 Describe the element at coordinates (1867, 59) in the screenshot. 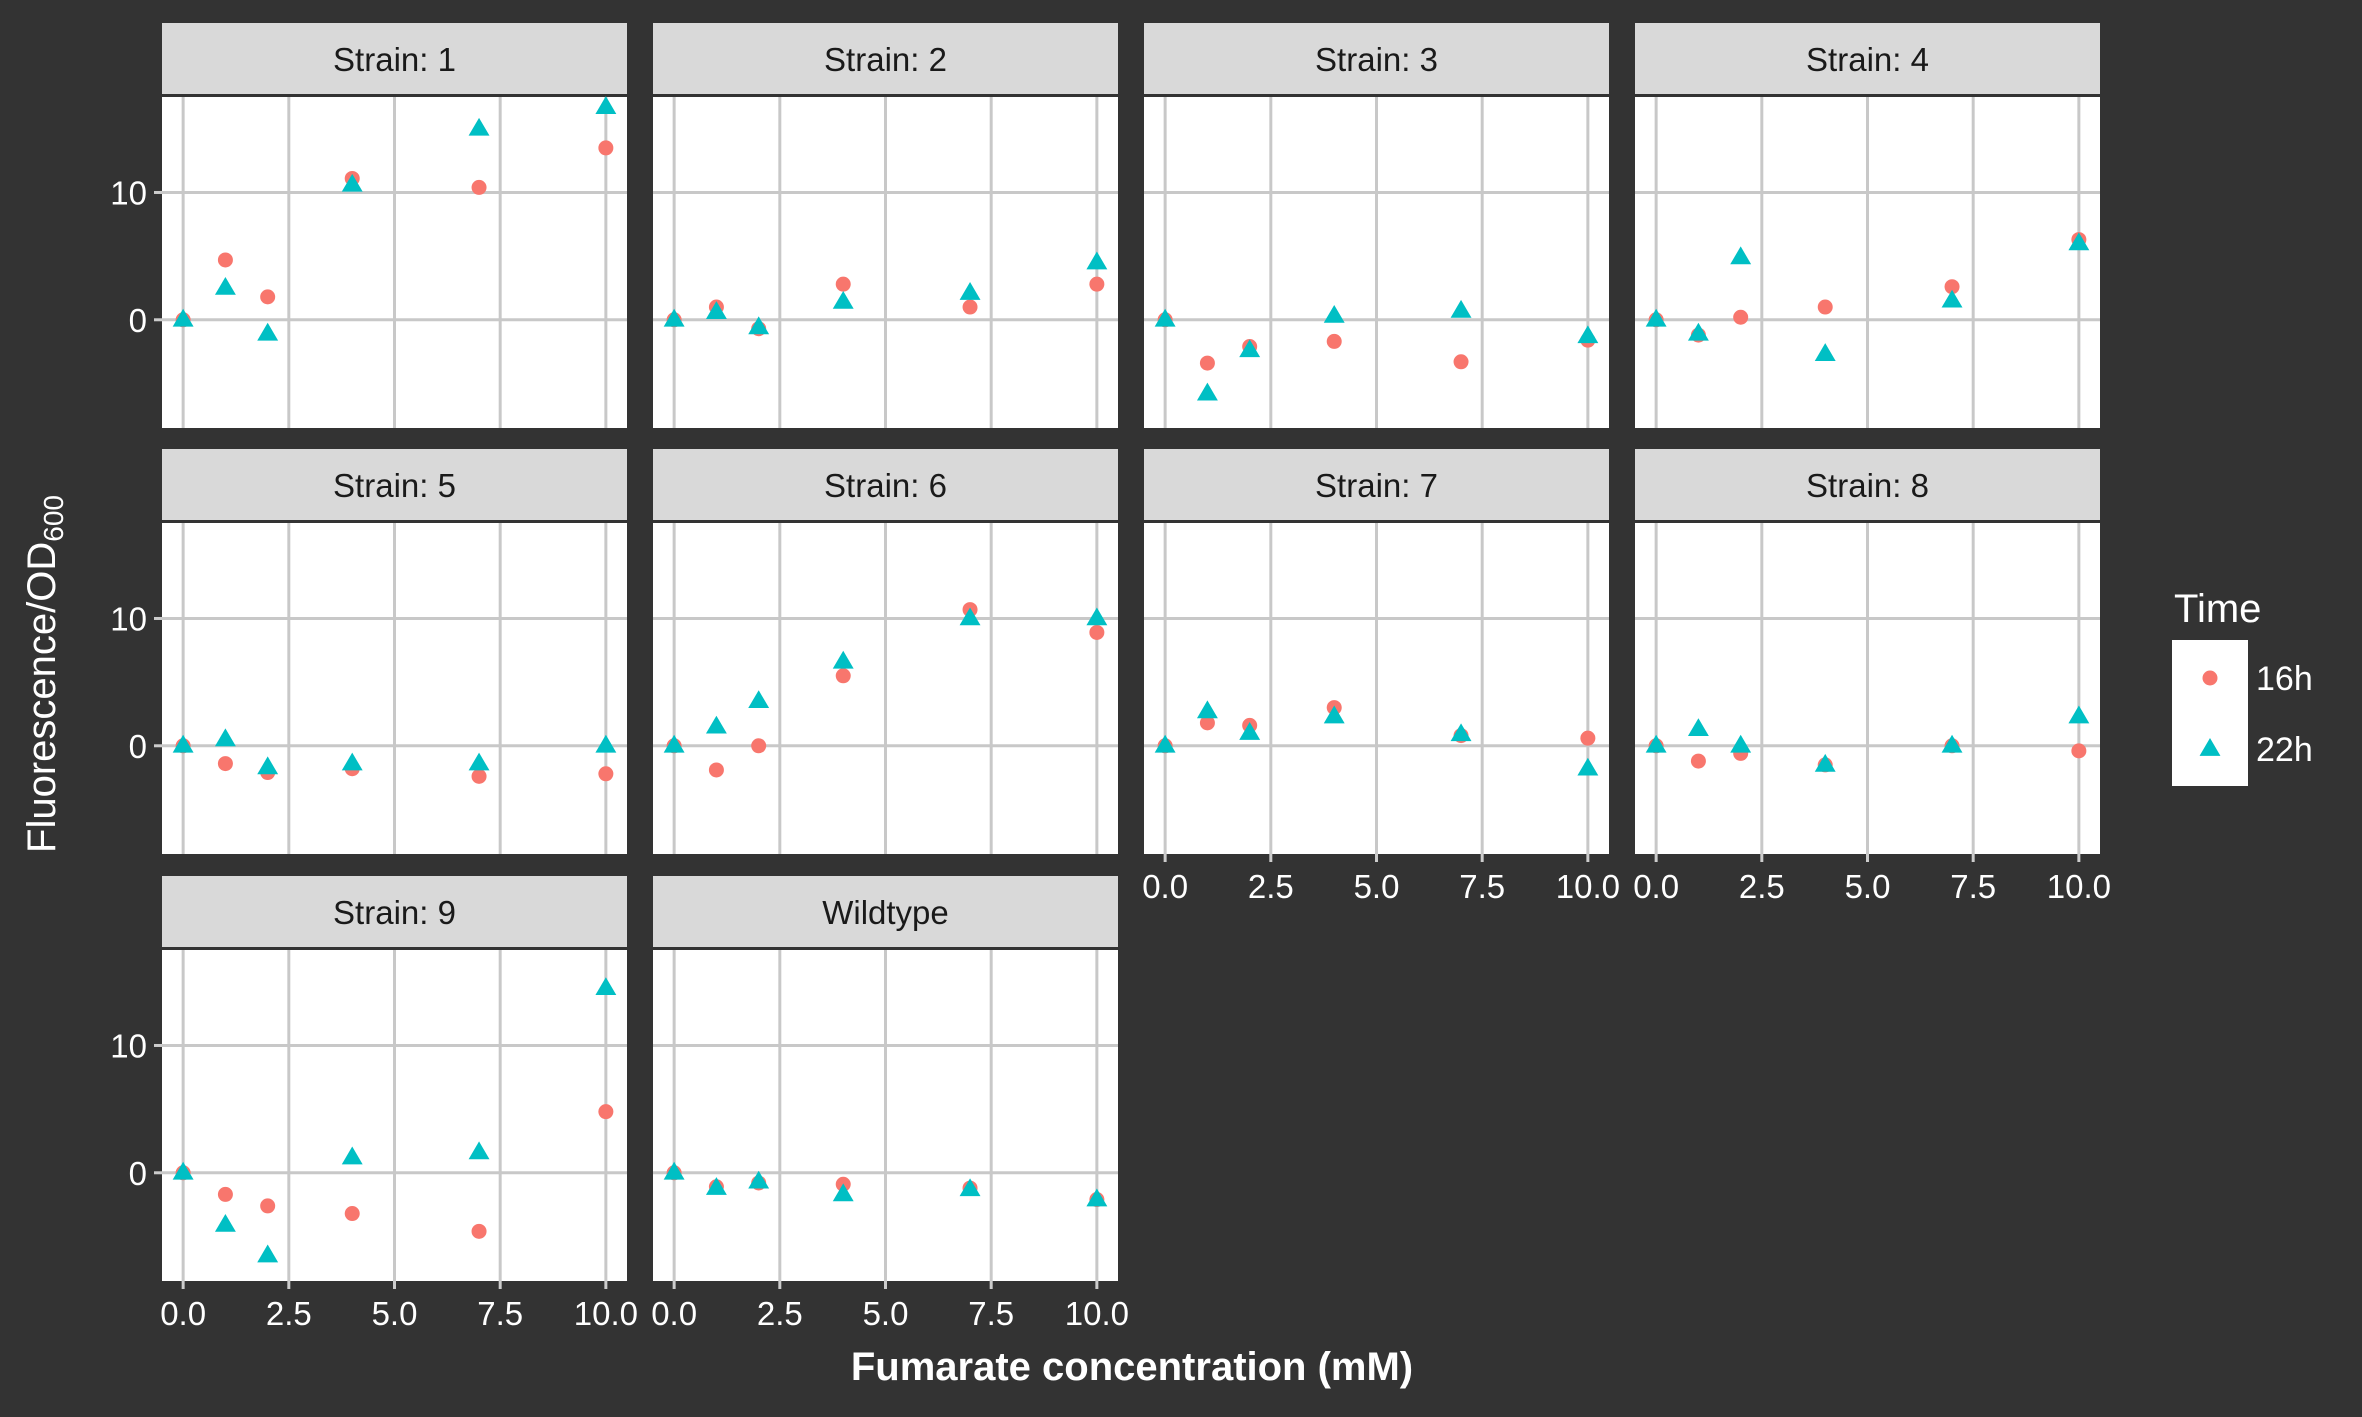

I see `facet-strip-label: Strain: 4` at that location.